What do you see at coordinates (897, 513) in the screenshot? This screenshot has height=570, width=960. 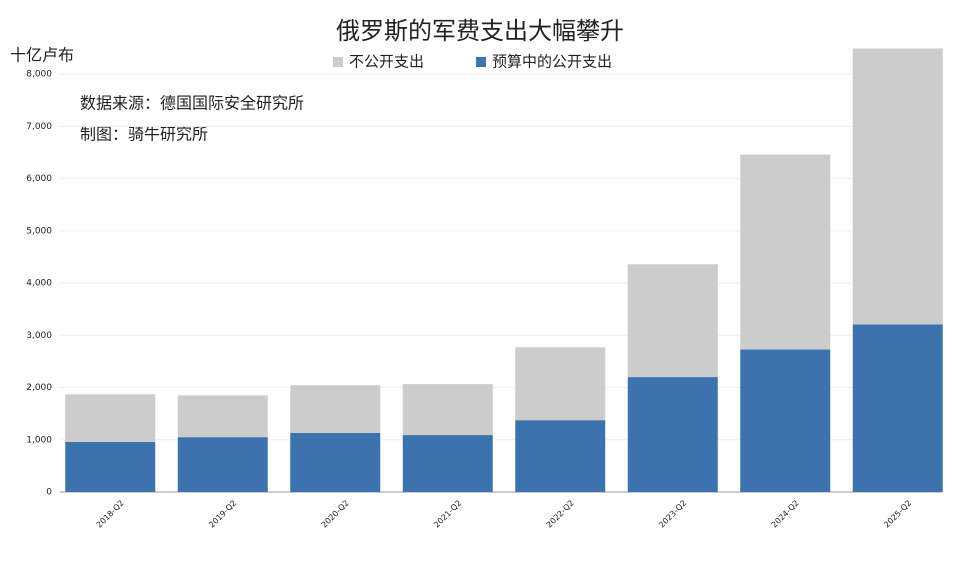 I see `x-tick-label: 2025-Q2` at bounding box center [897, 513].